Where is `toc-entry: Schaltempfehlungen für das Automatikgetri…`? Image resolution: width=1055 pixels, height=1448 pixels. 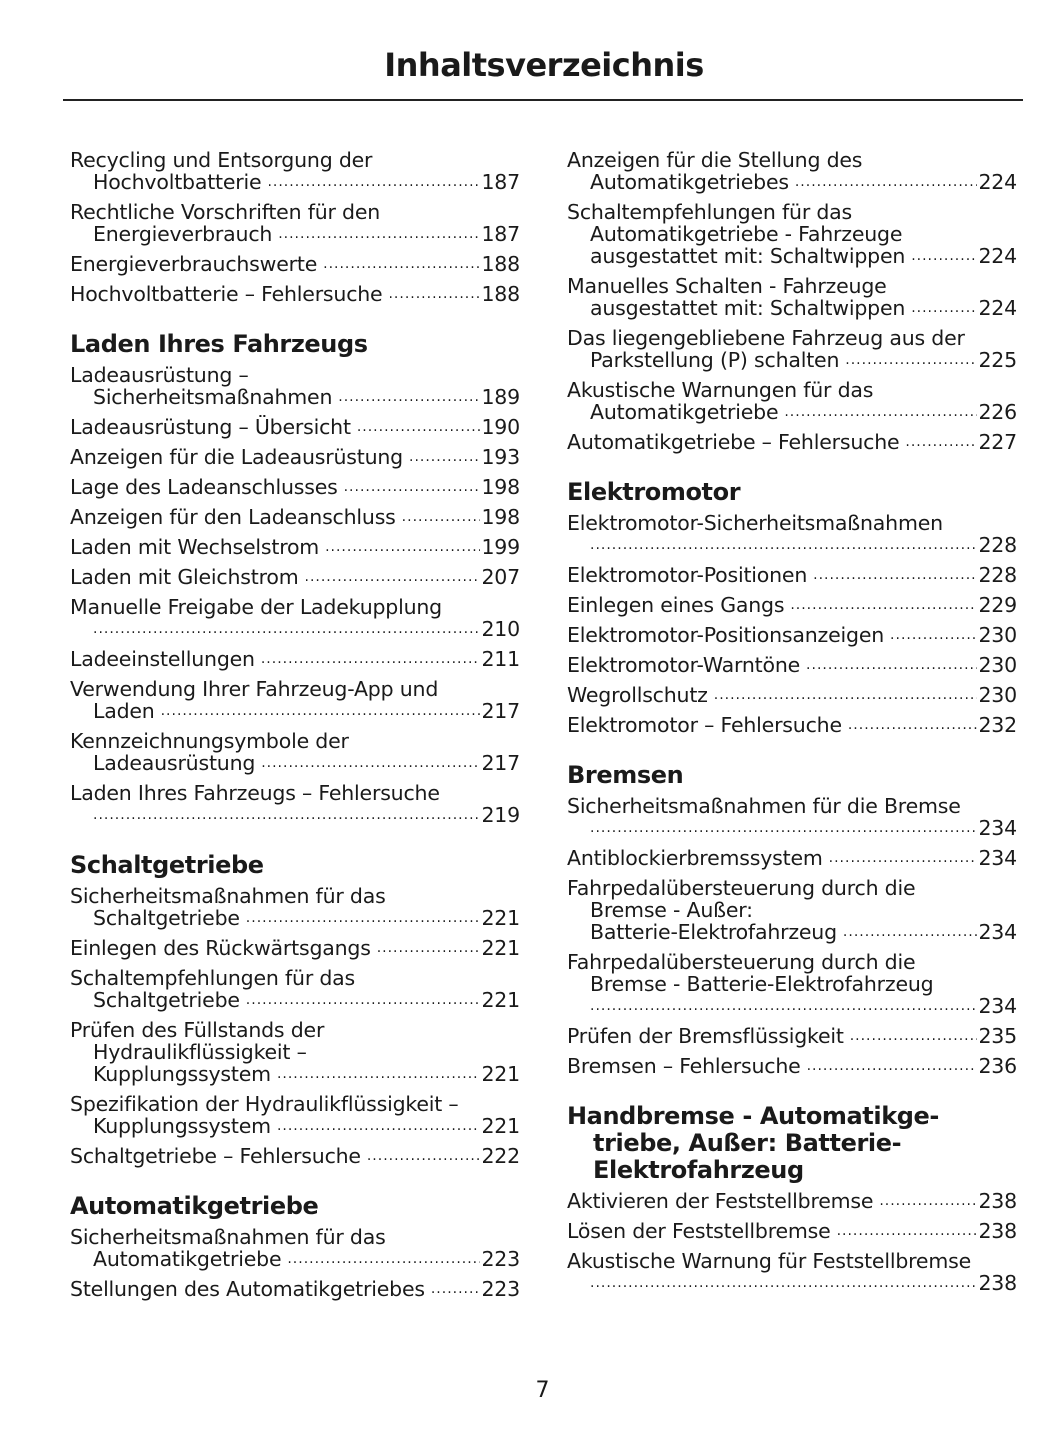 toc-entry: Schaltempfehlungen für das Automatikgetri… is located at coordinates (792, 234).